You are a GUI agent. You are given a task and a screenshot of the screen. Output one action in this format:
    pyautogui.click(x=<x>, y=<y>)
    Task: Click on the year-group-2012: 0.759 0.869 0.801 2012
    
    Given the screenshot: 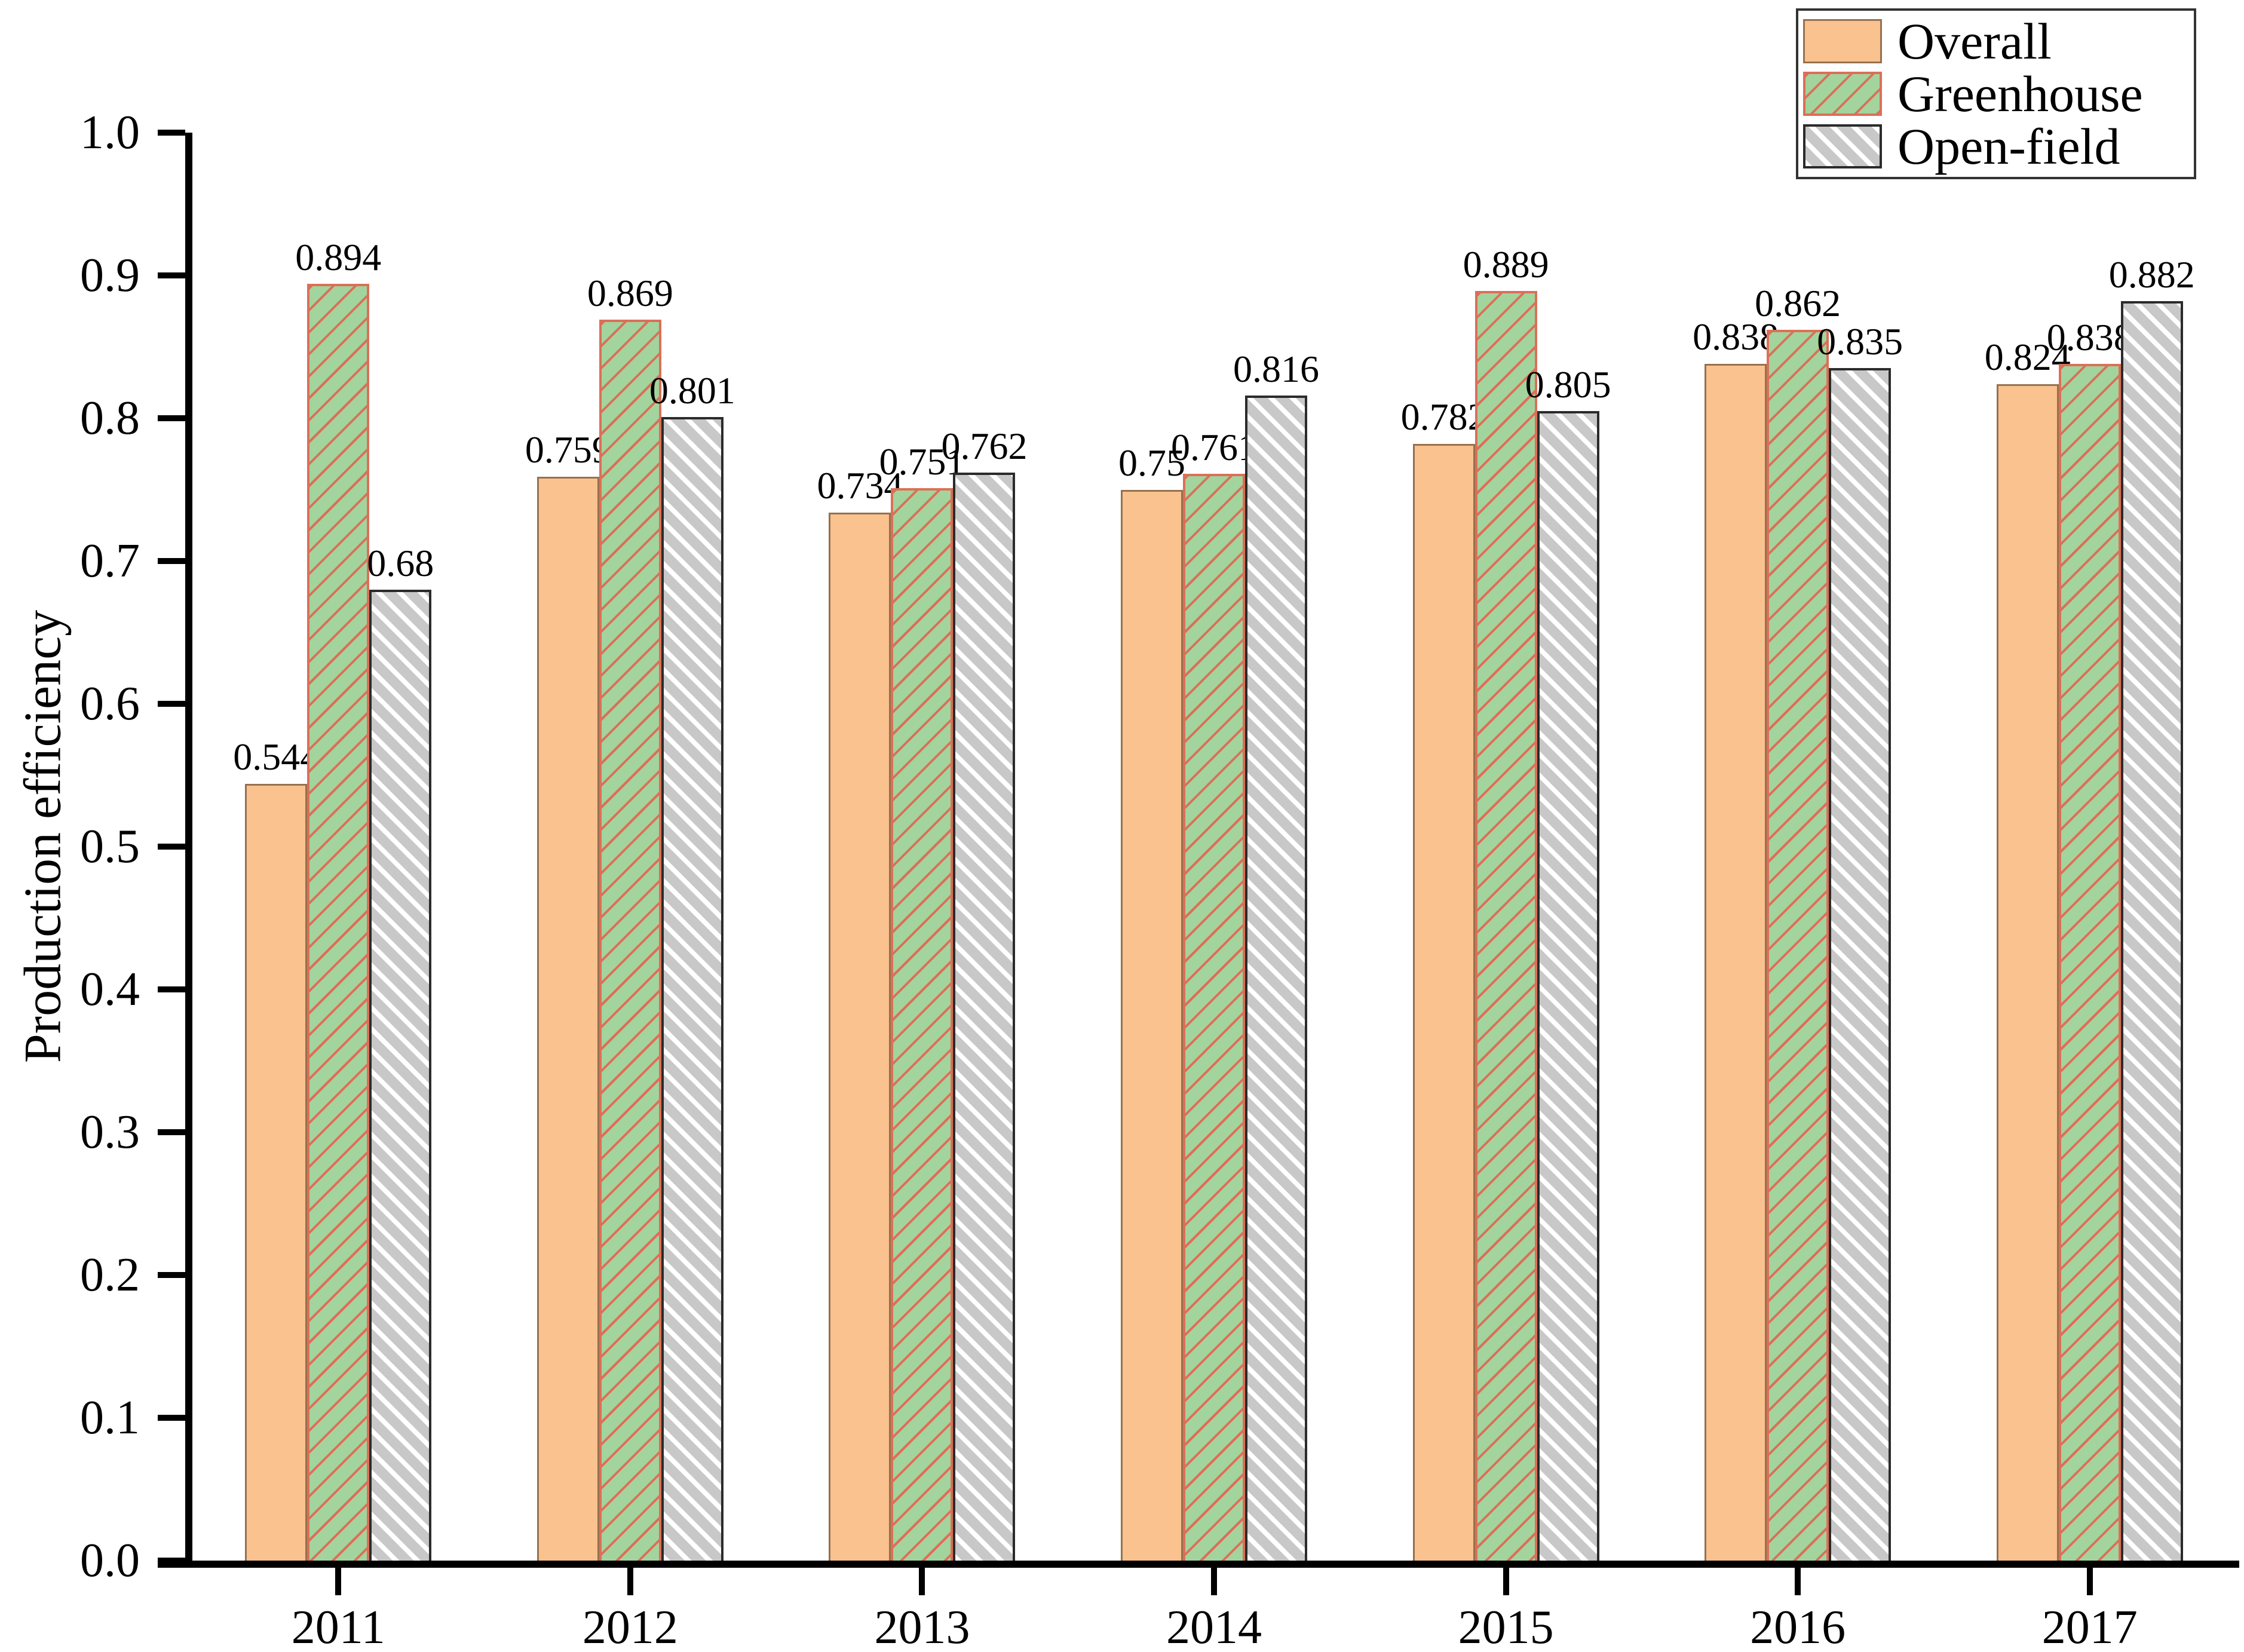 What is the action you would take?
    pyautogui.click(x=631, y=892)
    